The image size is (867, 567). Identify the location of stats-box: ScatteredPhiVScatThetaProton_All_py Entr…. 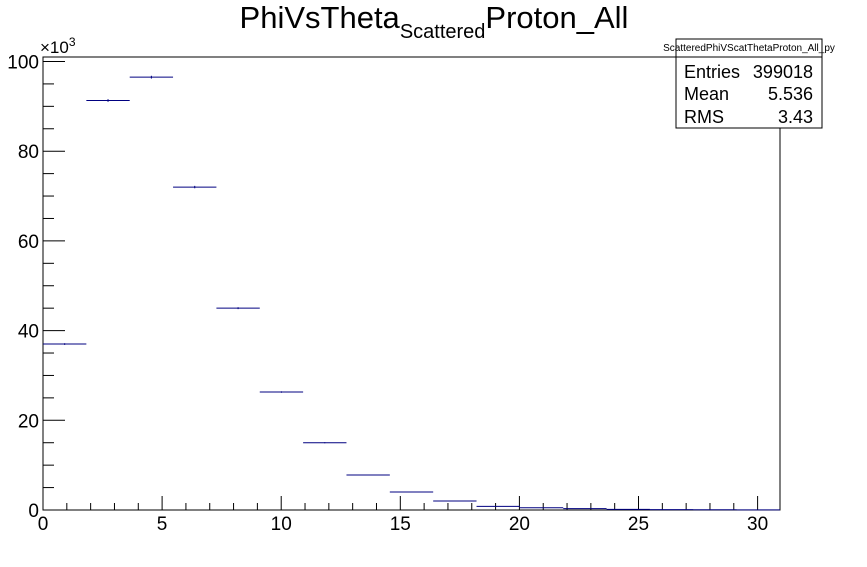
(749, 83).